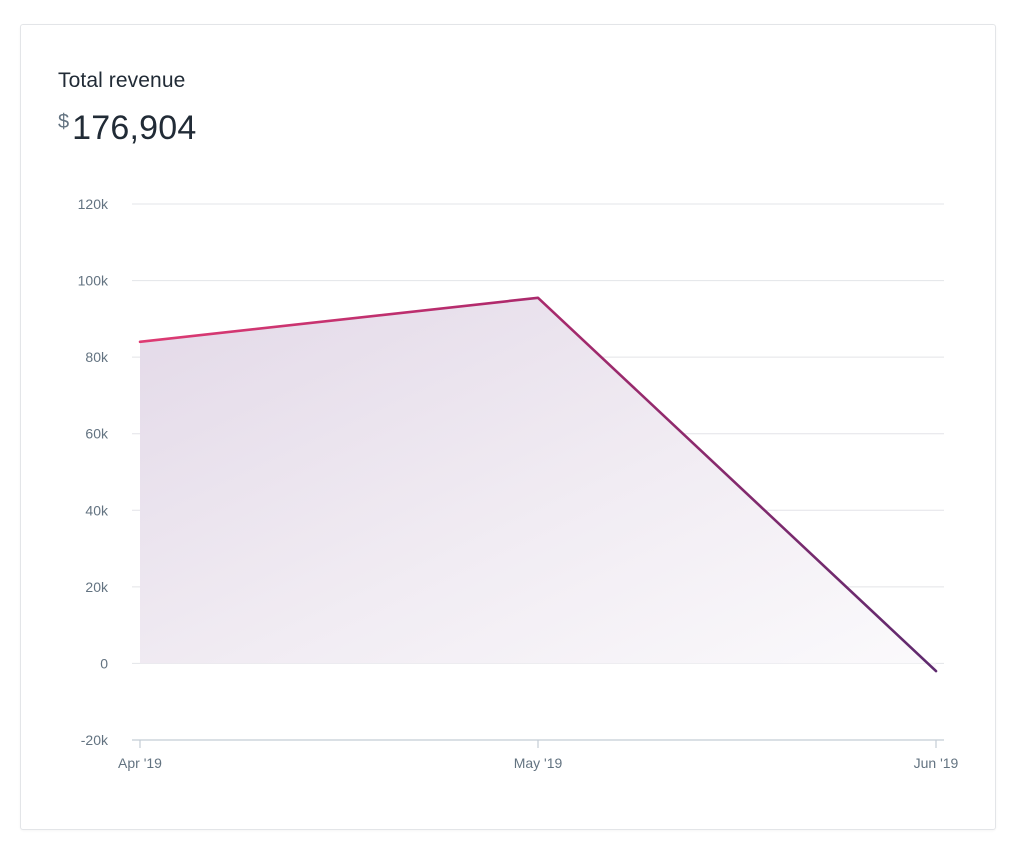  What do you see at coordinates (93, 281) in the screenshot?
I see `y-tick-label: 100k` at bounding box center [93, 281].